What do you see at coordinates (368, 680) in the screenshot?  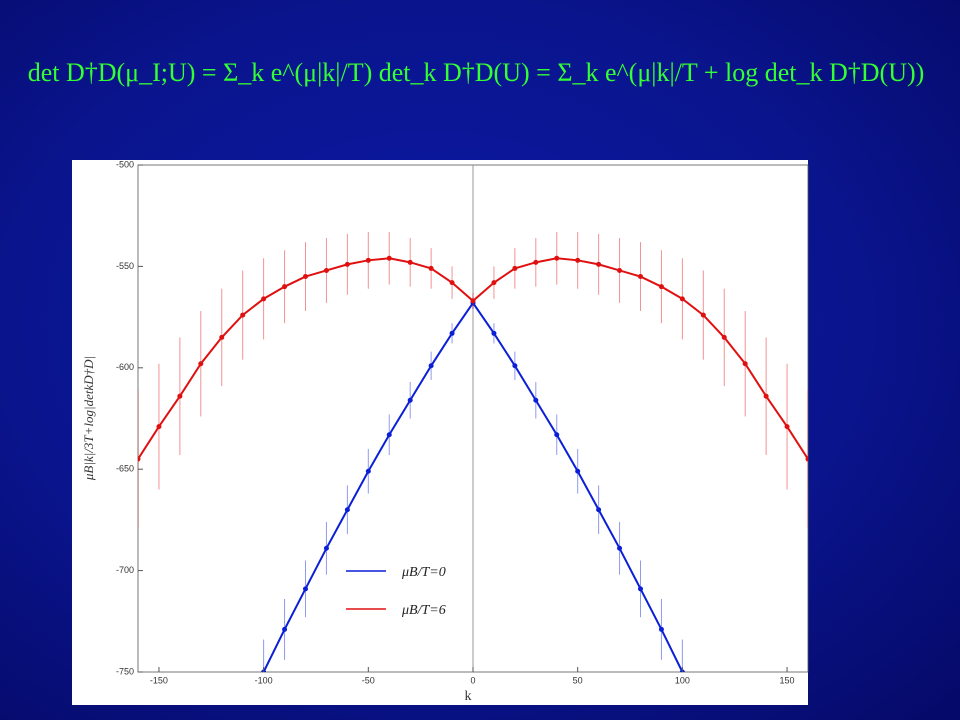 I see `x-tick-label: -50` at bounding box center [368, 680].